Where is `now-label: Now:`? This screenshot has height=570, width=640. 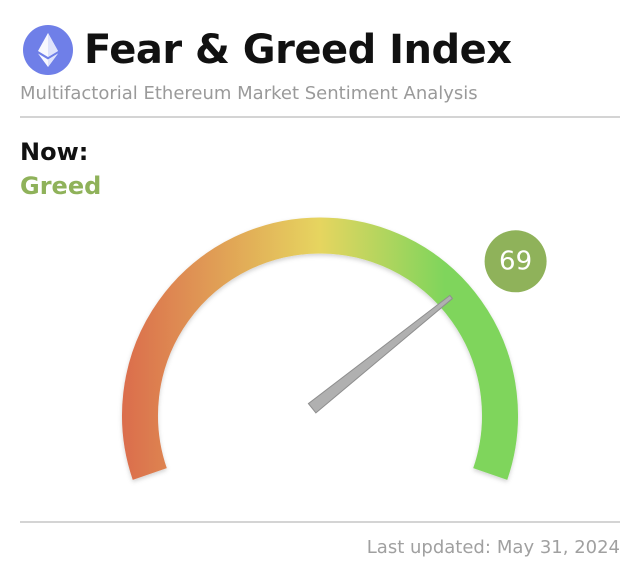 now-label: Now: is located at coordinates (54, 152).